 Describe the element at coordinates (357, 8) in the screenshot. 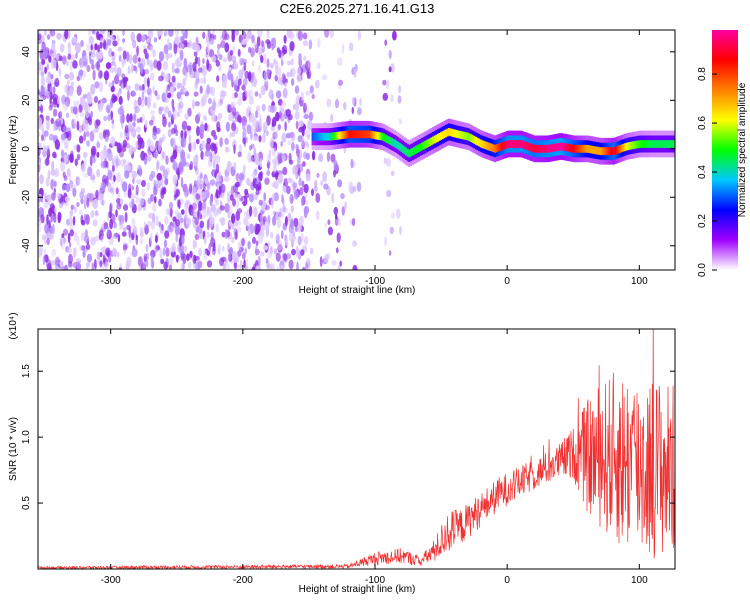

I see `chart-title: C2E6.2025.271.16.41.G13` at that location.